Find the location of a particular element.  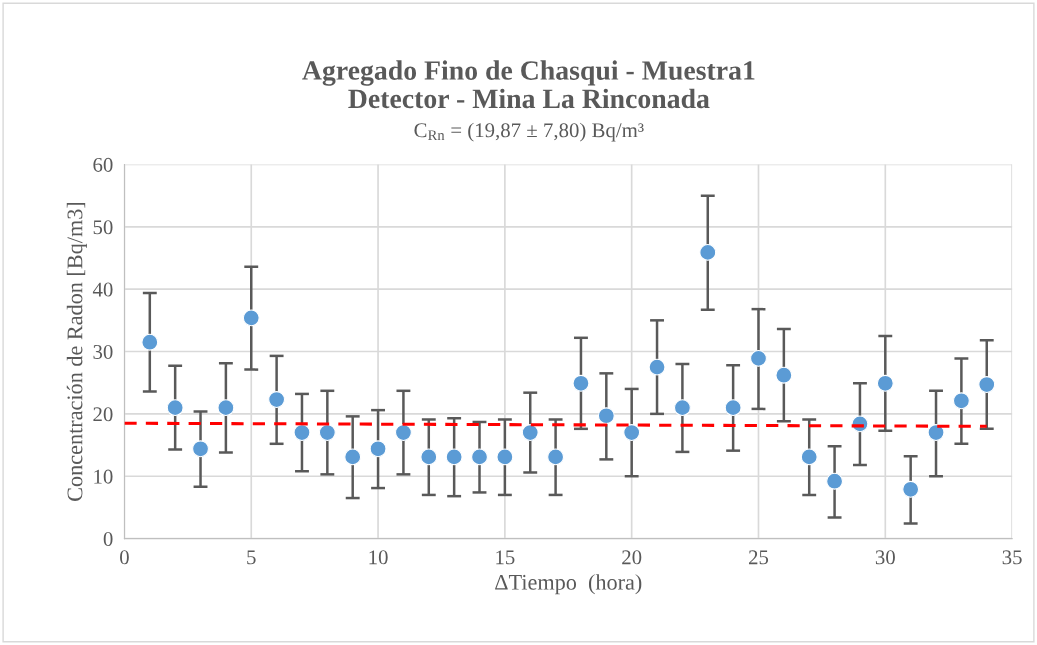

x-tick-label: 35 is located at coordinates (1012, 557).